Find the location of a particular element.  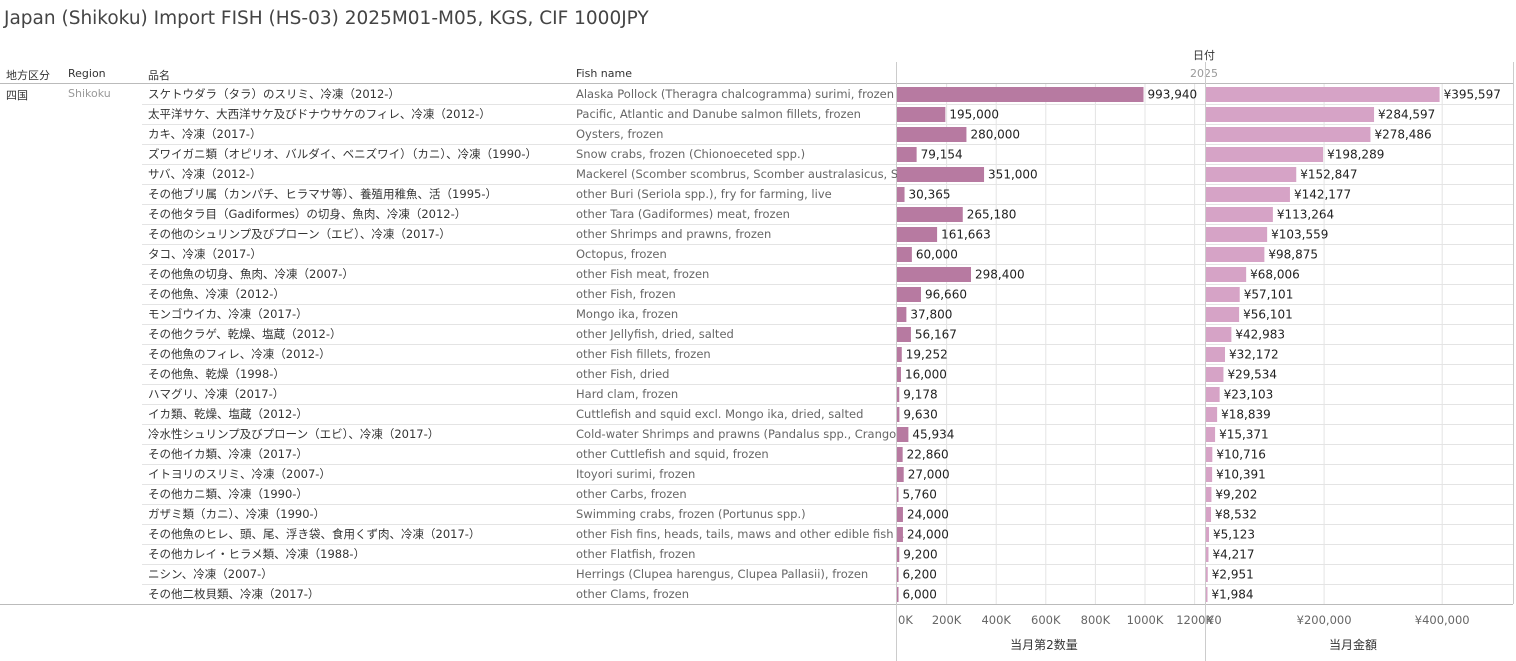

row-label-en: other Tara (Gadiformes) meat, frozen is located at coordinates (683, 214).